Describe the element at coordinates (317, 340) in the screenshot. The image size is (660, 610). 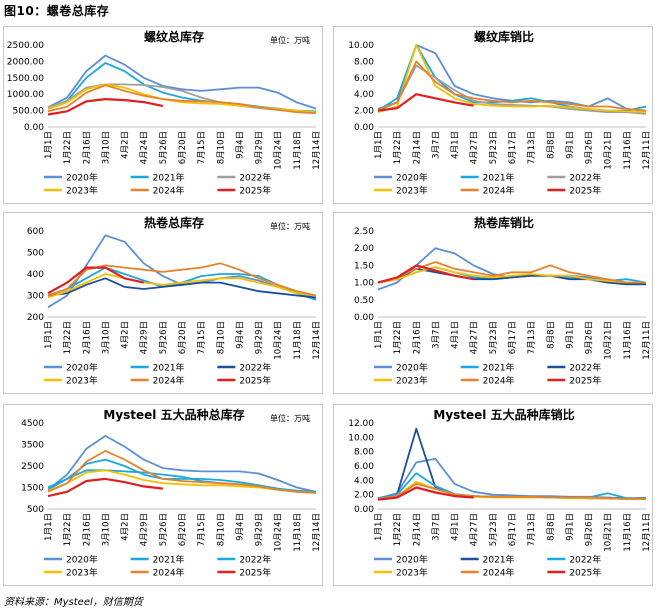
I see `x-tick-label: 12月14日` at that location.